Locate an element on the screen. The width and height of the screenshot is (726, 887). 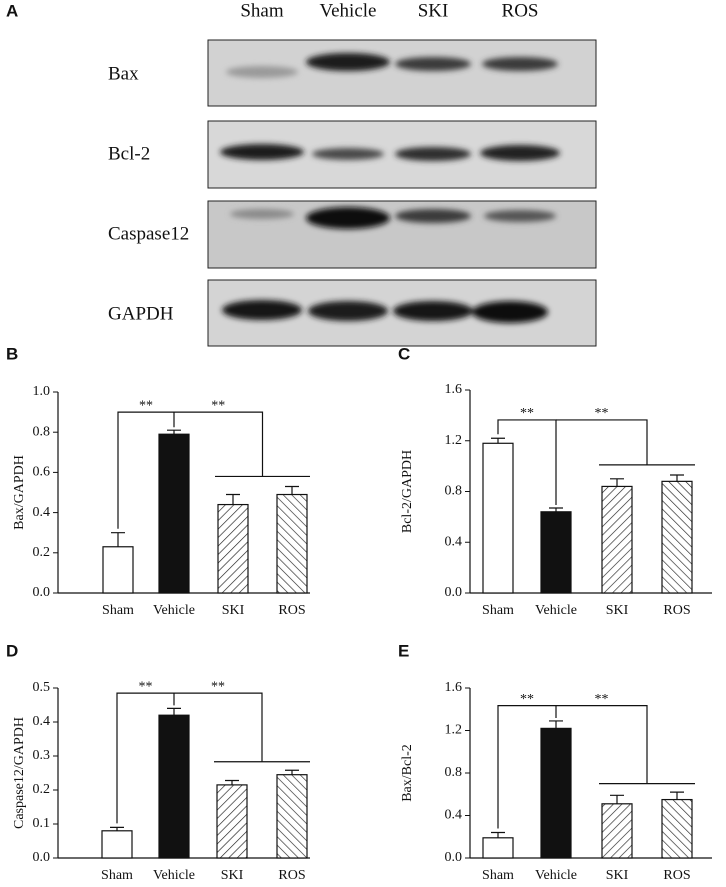
y-axis-label: Bax/GAPDH is located at coordinates (19, 492).